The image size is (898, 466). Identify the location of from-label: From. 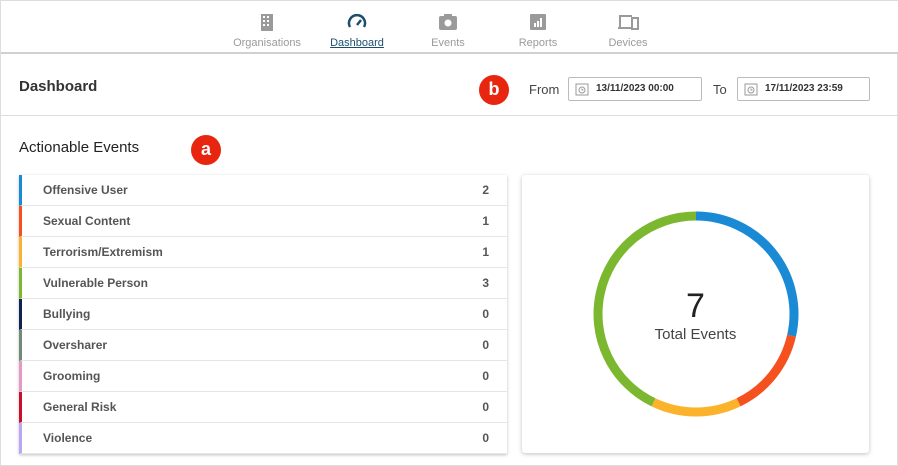
(544, 89).